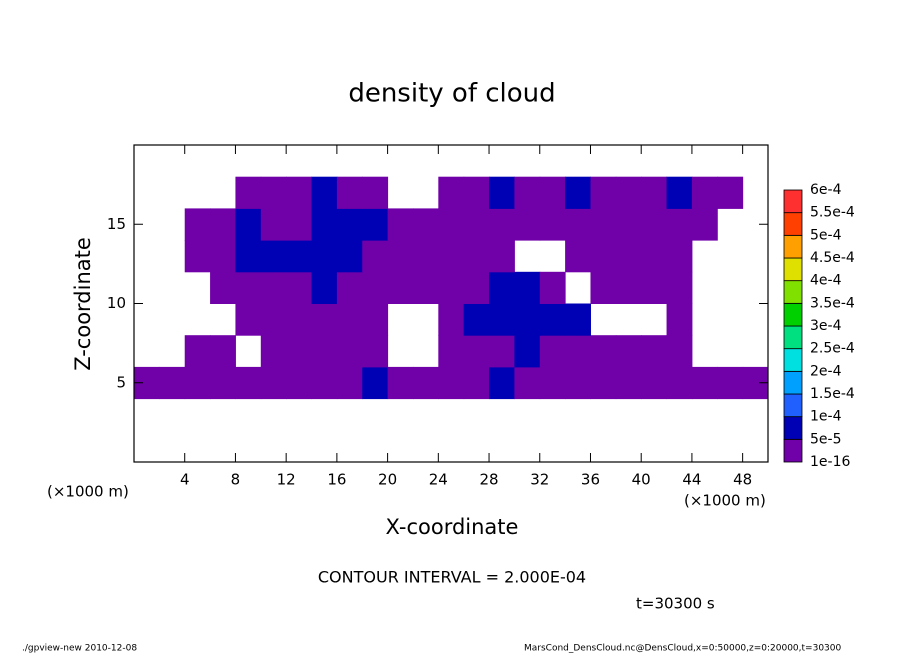 The width and height of the screenshot is (904, 654). What do you see at coordinates (826, 281) in the screenshot?
I see `colorbar-label: 4e-4` at bounding box center [826, 281].